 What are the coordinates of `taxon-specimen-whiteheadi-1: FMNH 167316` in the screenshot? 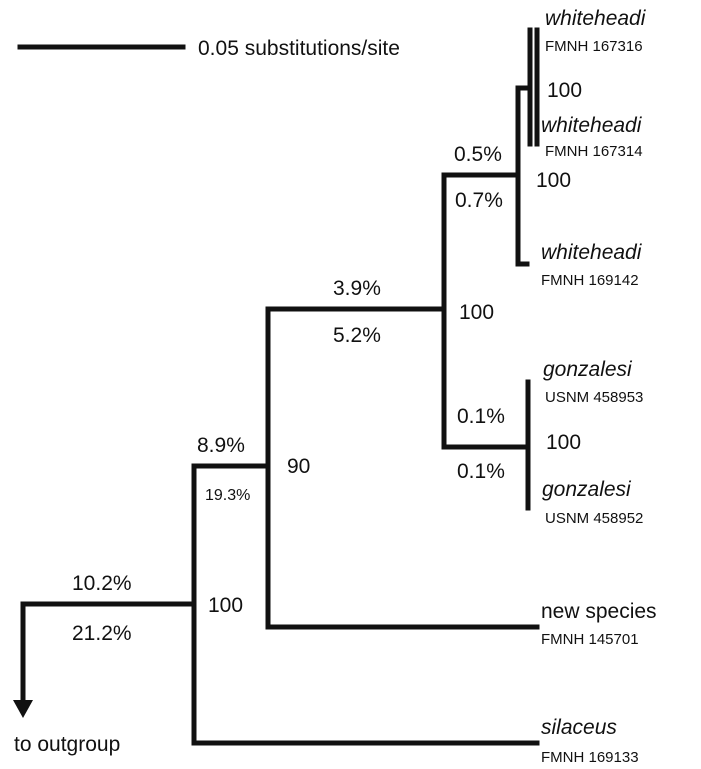 It's located at (594, 46).